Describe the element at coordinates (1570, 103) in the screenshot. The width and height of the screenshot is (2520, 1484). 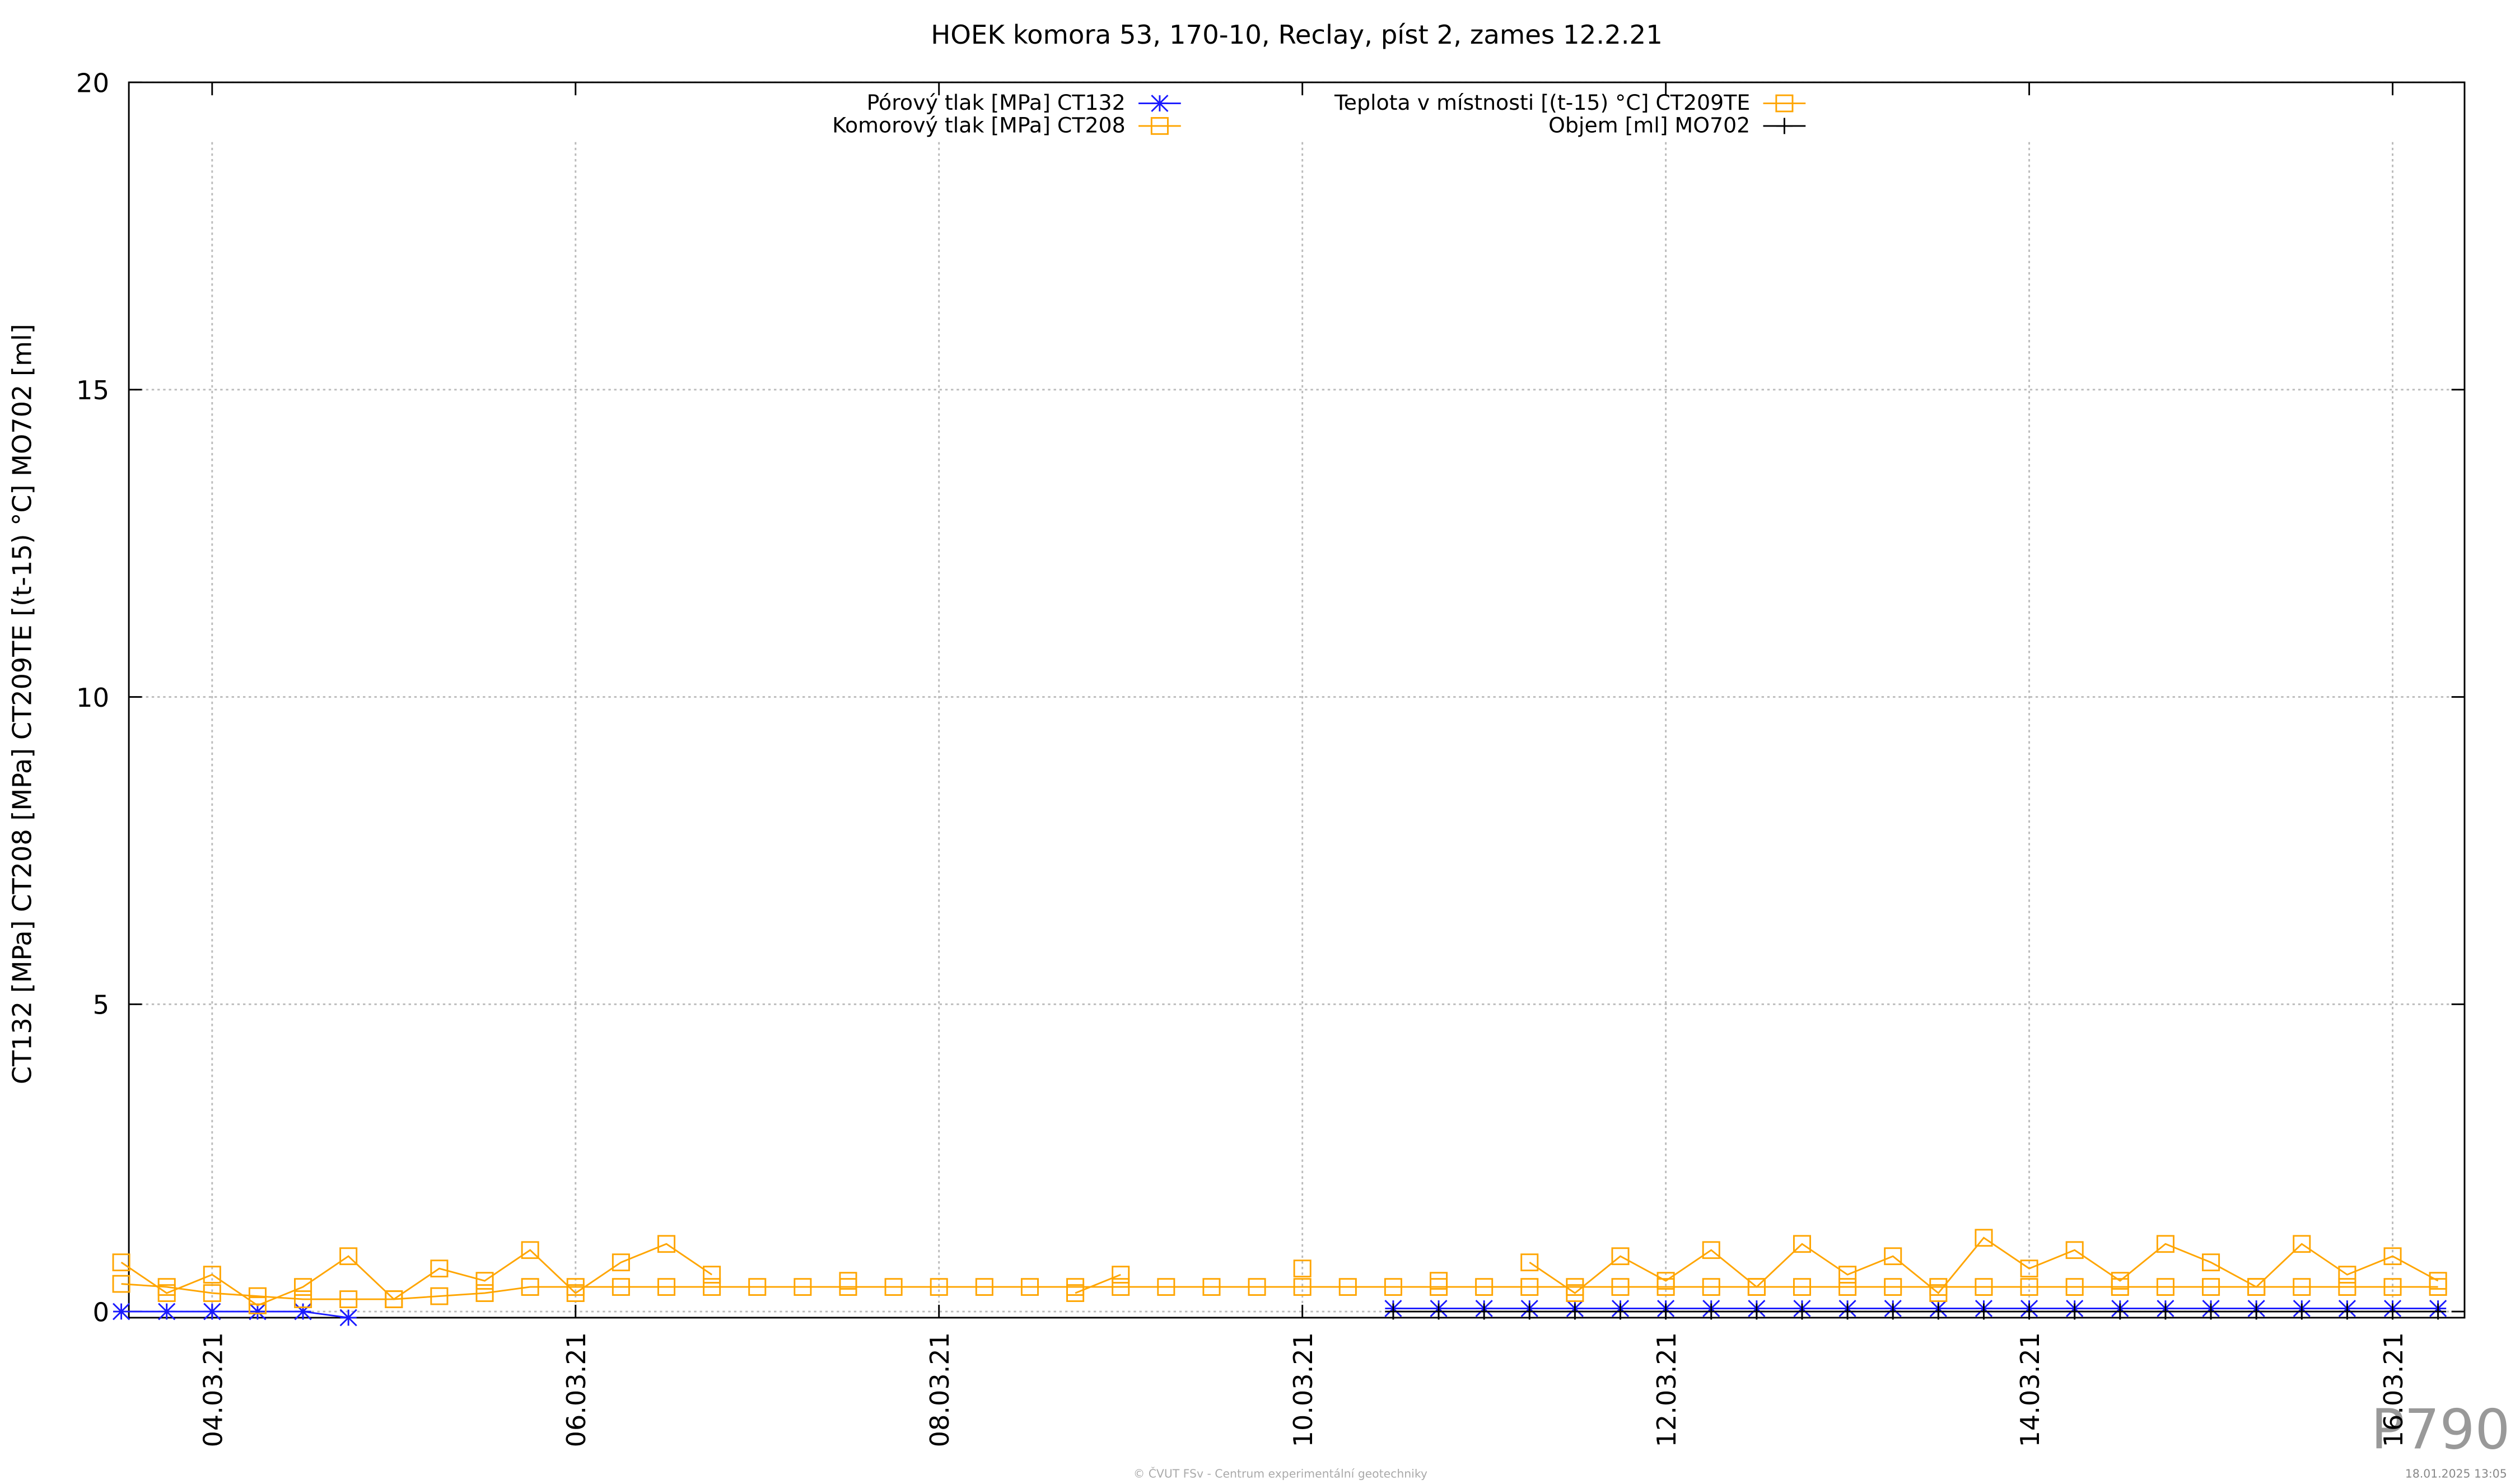
I see `legend-entry: Teplota v místnosti [(t-15) °C] CT209TE` at that location.